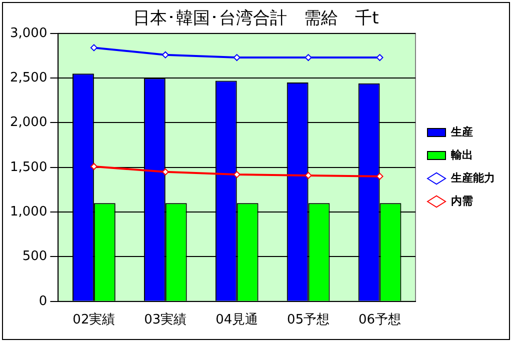 This screenshot has height=342, width=512. Describe the element at coordinates (35, 256) in the screenshot. I see `y-tick-label: 500` at that location.